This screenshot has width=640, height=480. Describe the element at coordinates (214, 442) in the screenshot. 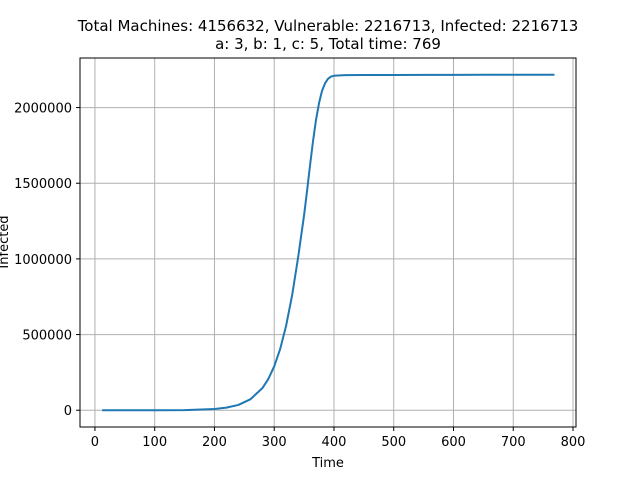

I see `x-tick-label: 200` at that location.